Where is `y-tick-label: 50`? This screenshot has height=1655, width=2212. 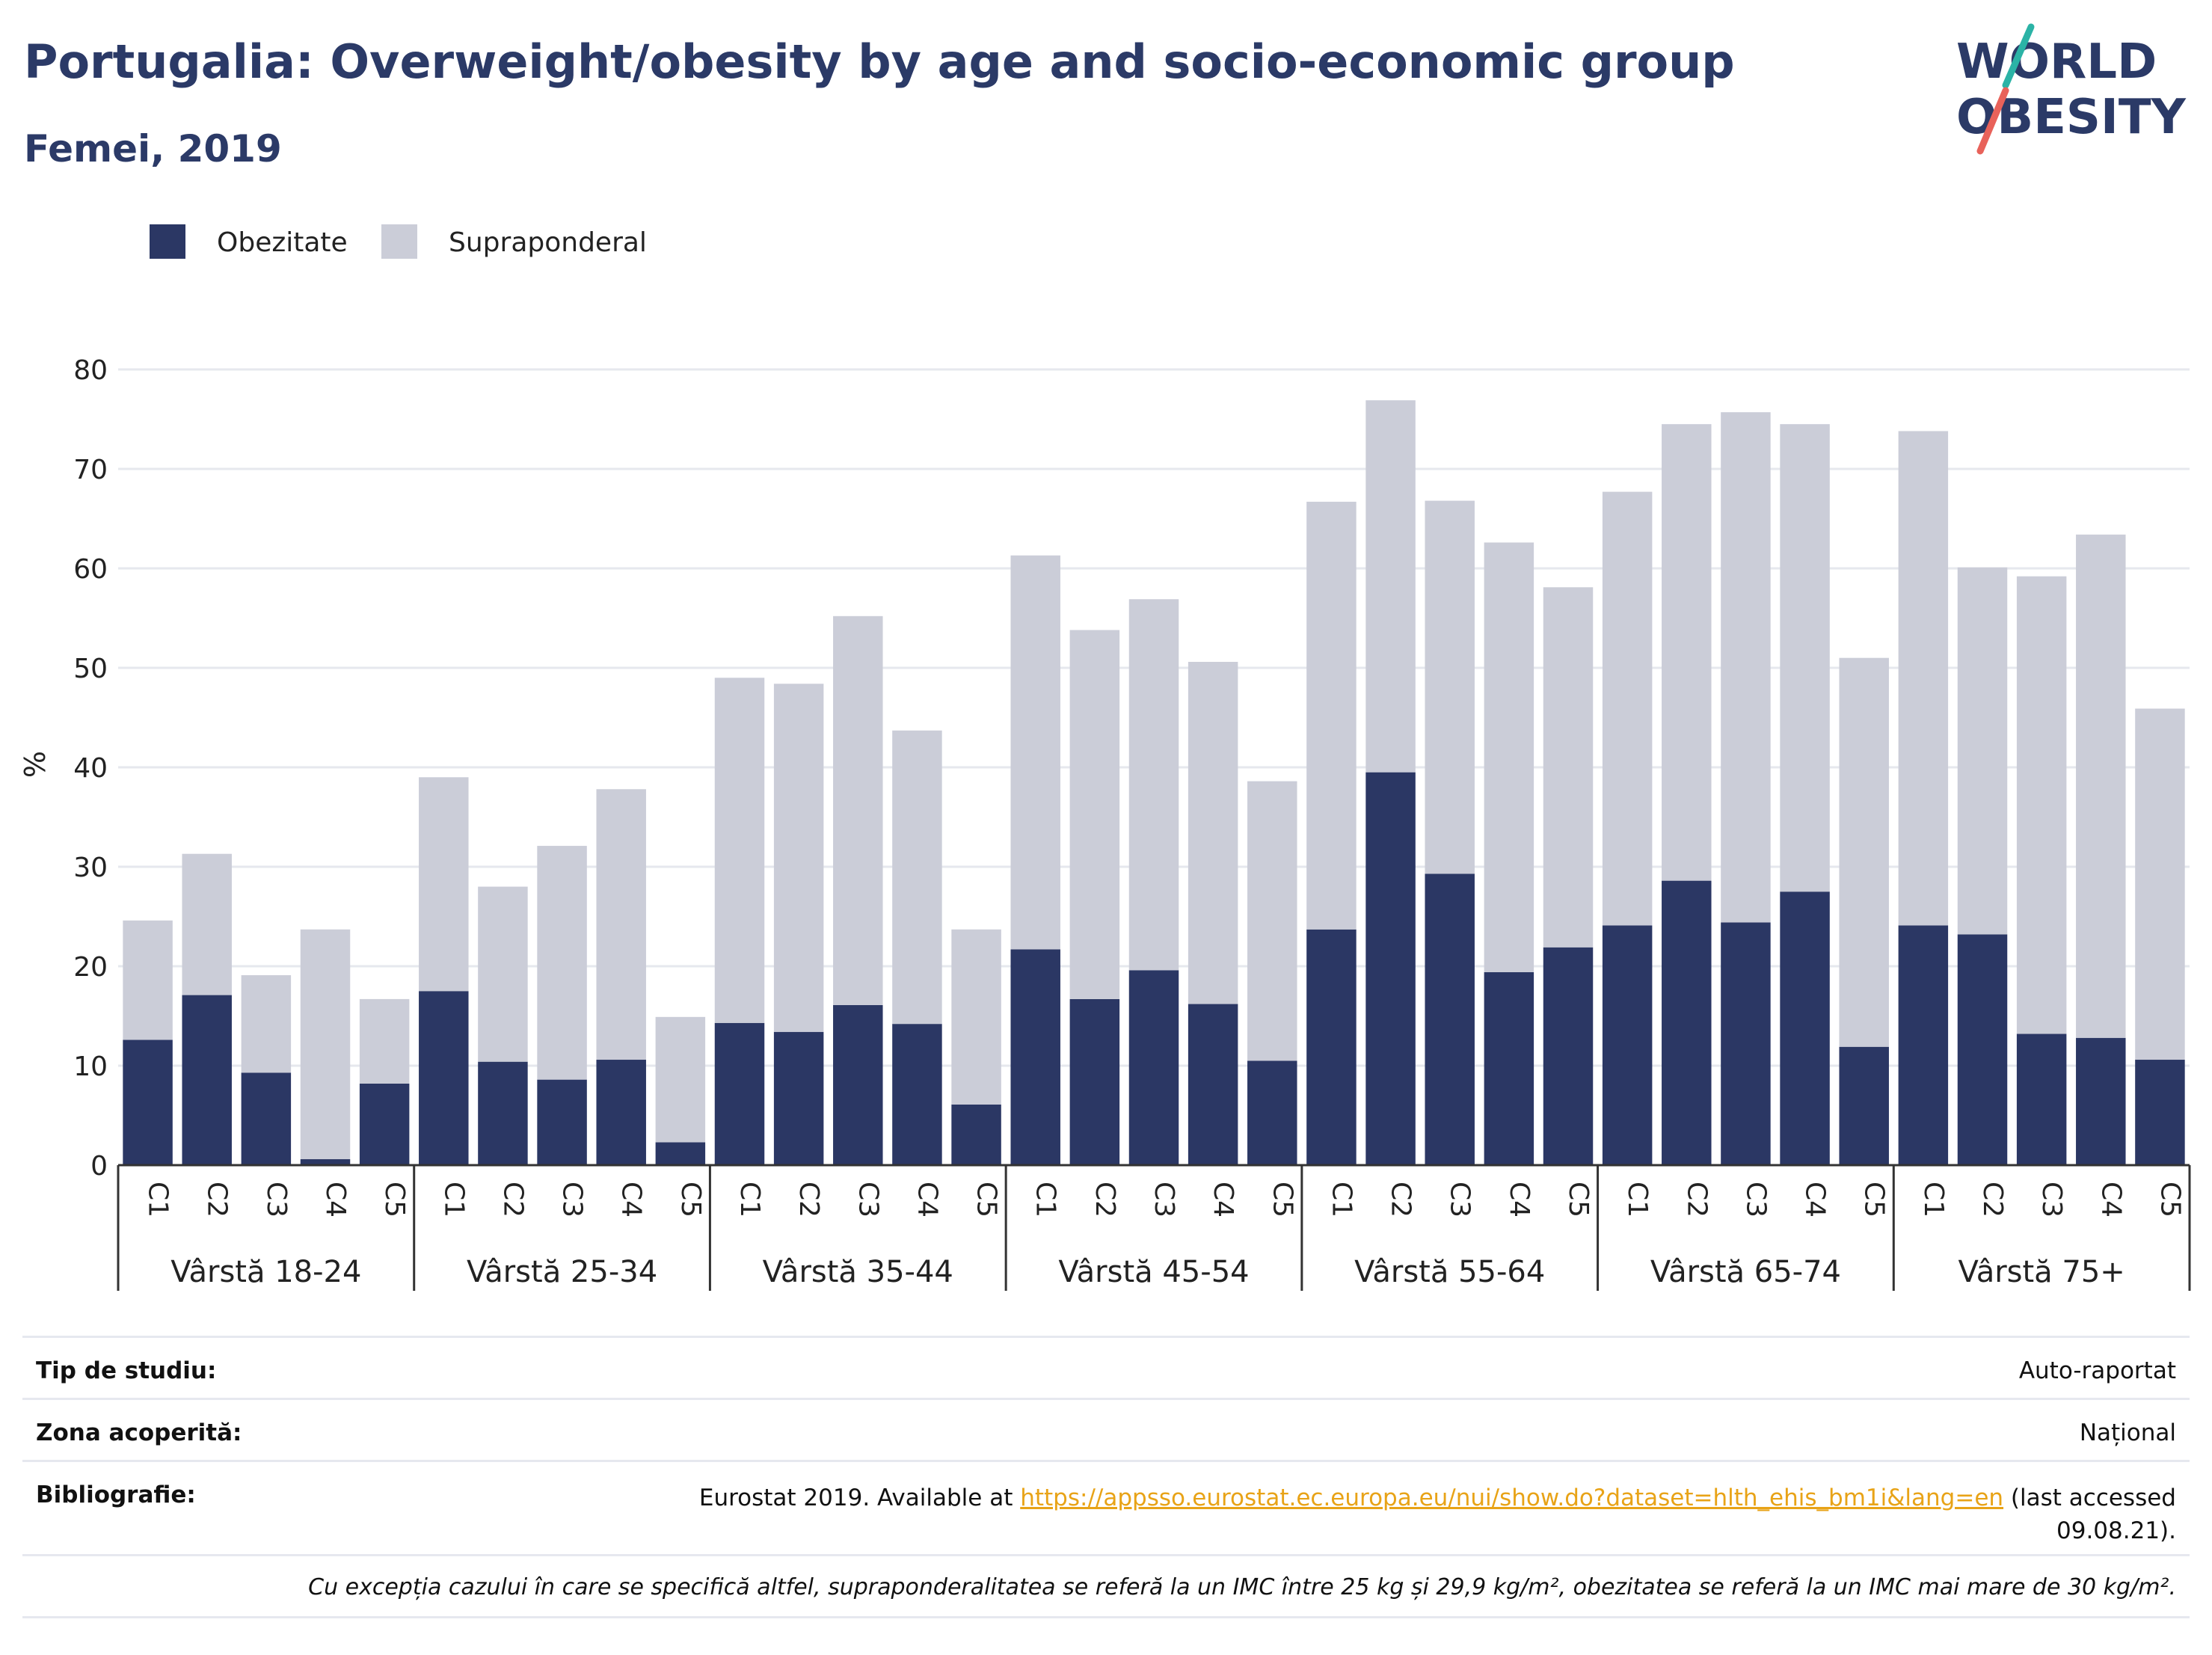 y-tick-label: 50 is located at coordinates (90, 669).